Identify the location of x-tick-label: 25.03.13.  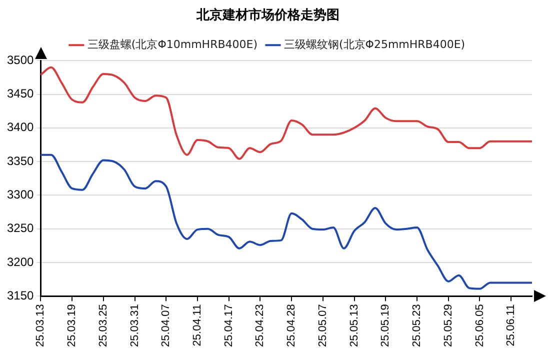
(40, 326).